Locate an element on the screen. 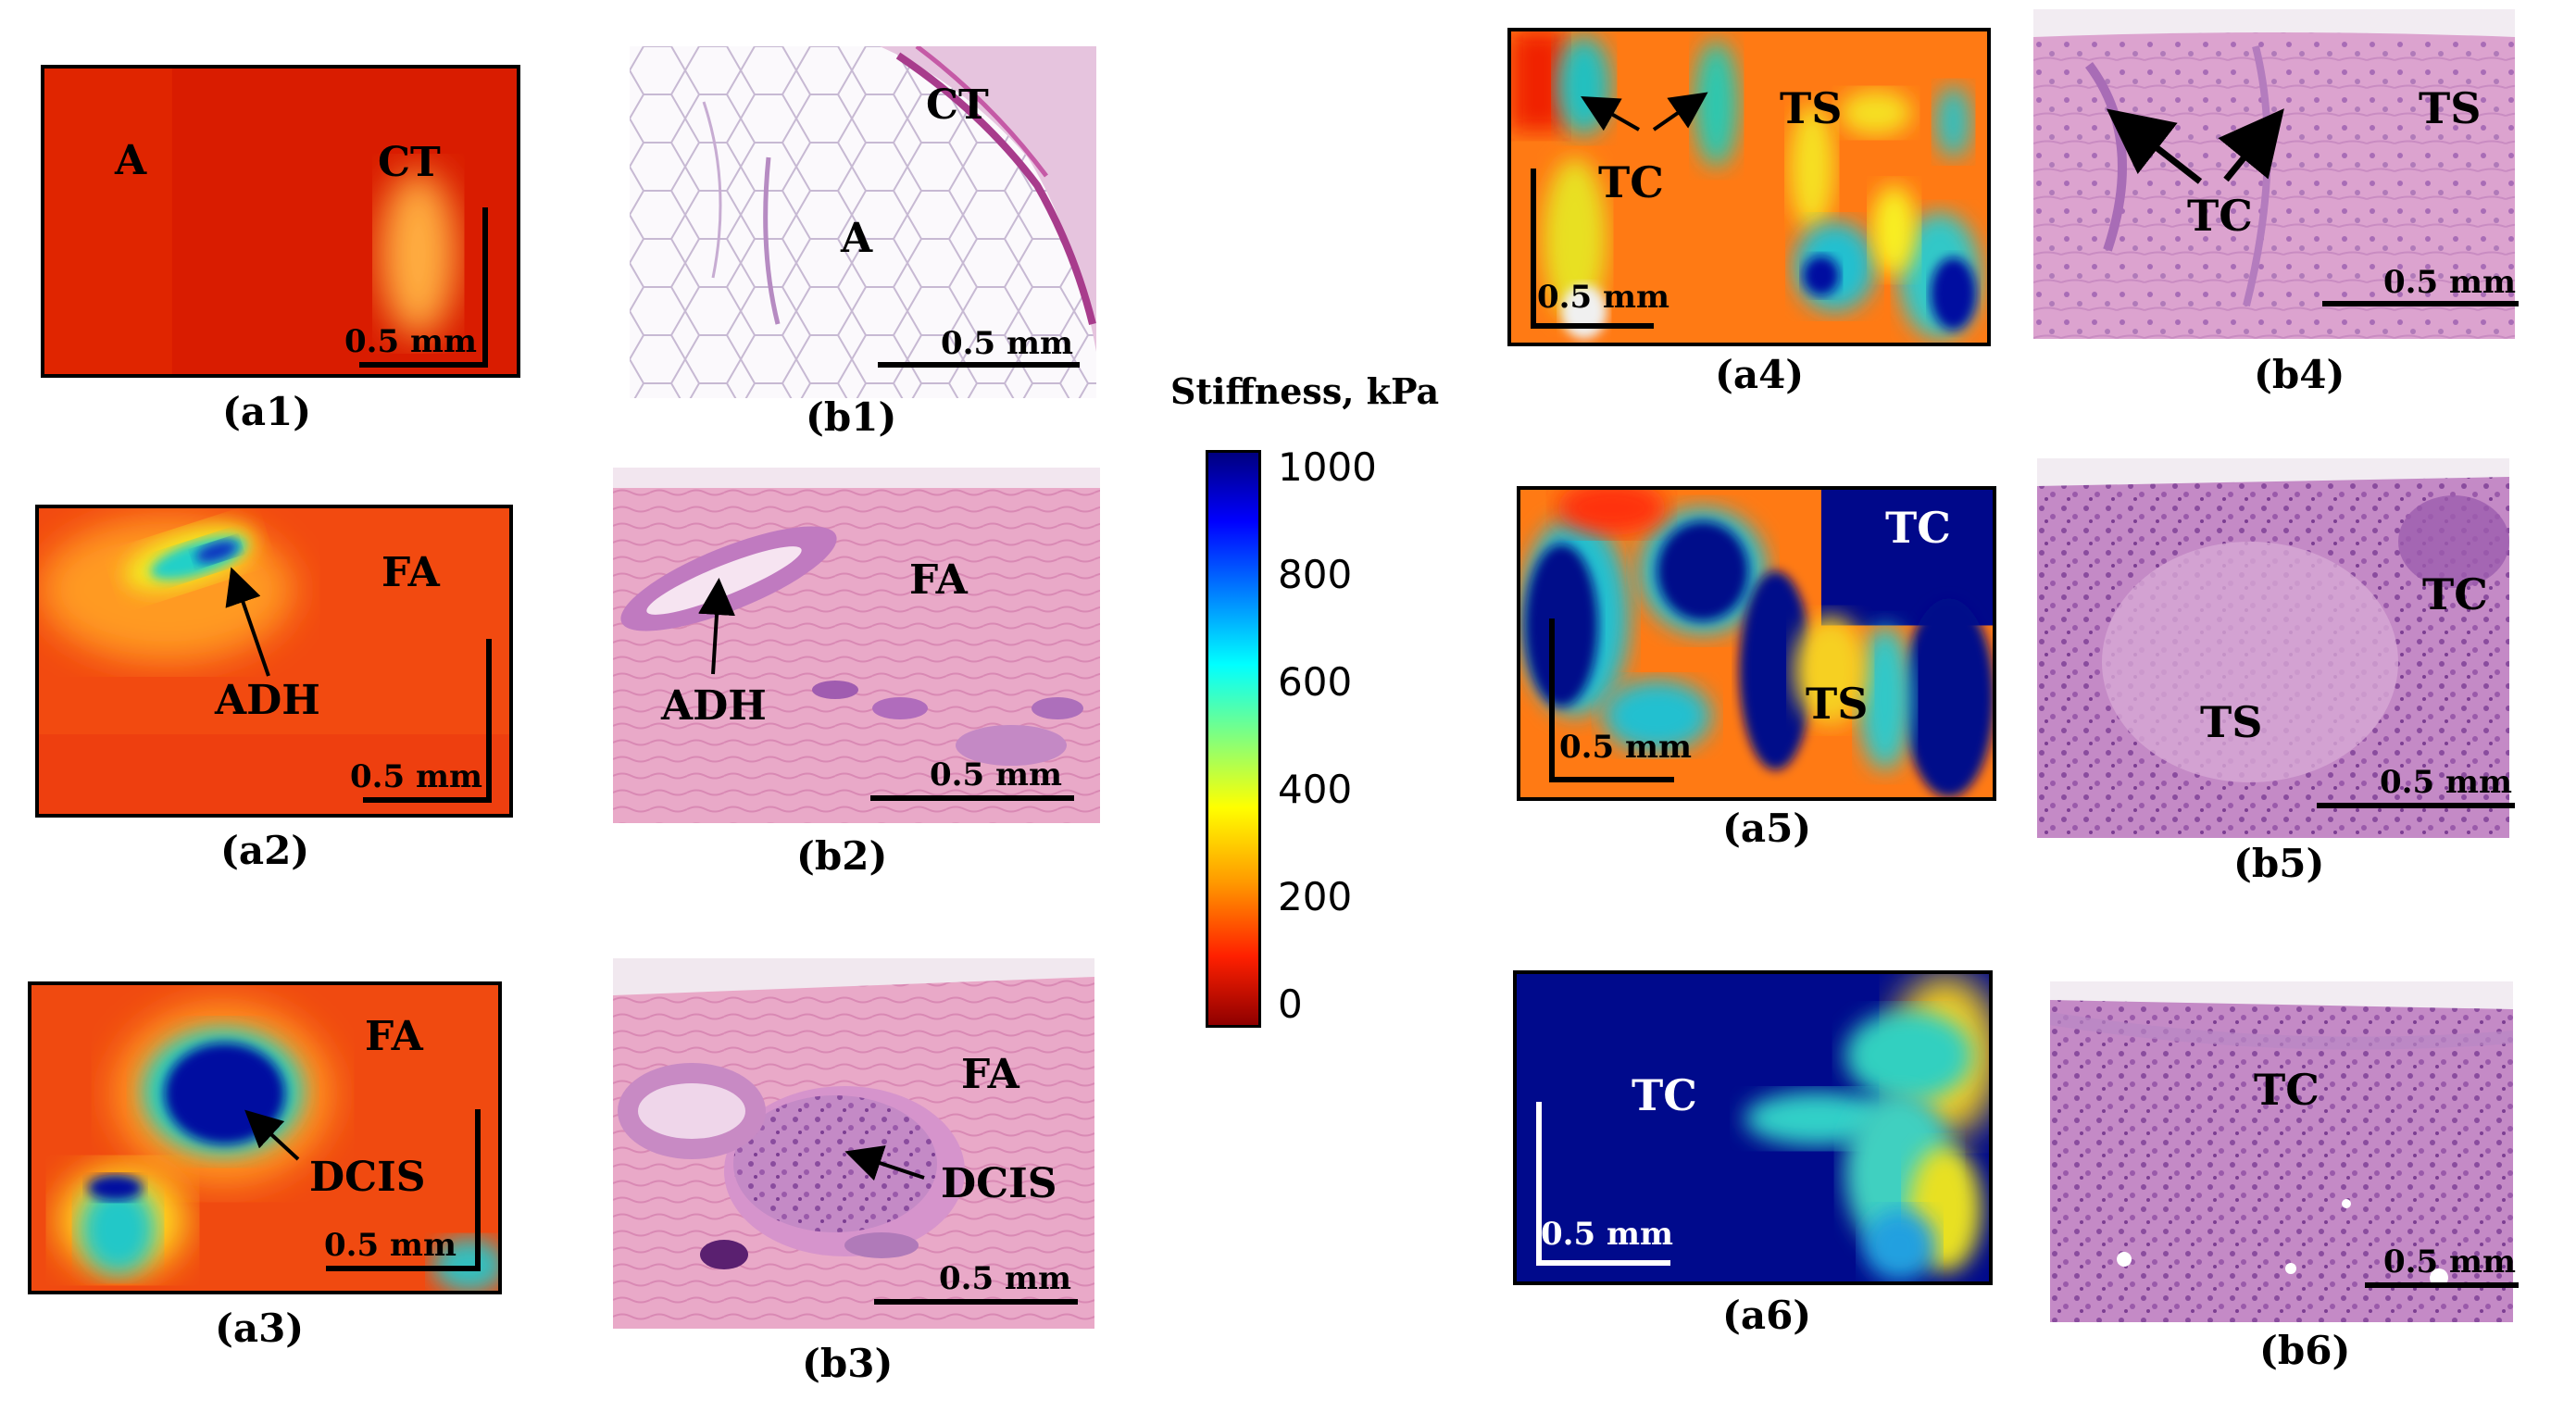  caption-b3: (b3) is located at coordinates (848, 1363).